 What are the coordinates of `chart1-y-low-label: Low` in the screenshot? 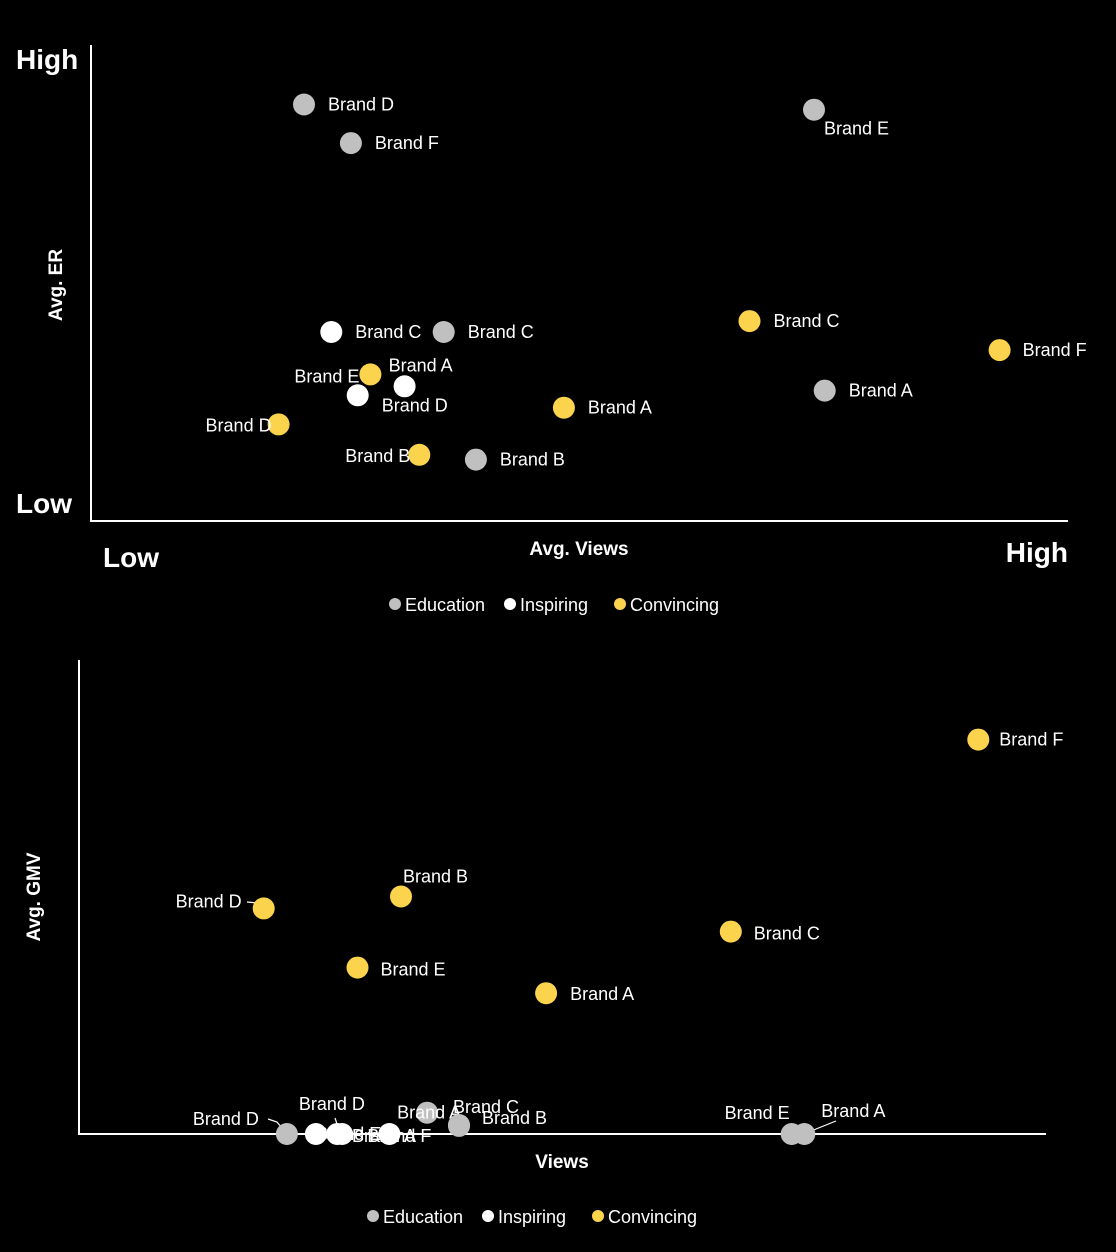 It's located at (44, 503).